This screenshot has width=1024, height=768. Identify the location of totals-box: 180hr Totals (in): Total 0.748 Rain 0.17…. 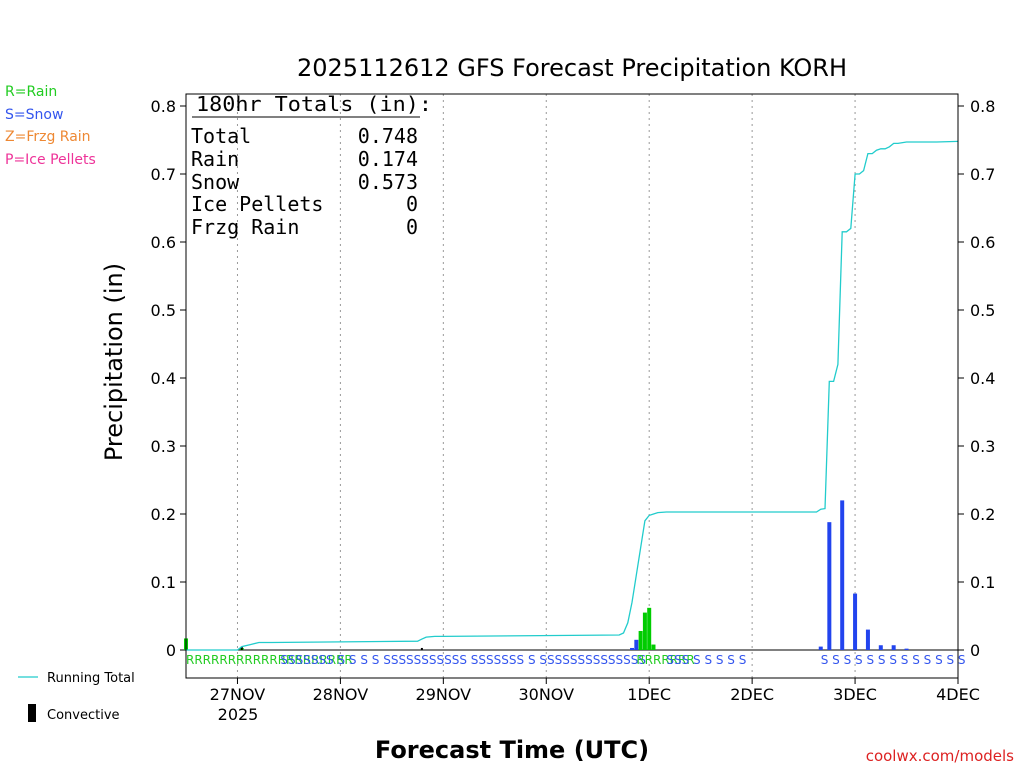
(311, 165).